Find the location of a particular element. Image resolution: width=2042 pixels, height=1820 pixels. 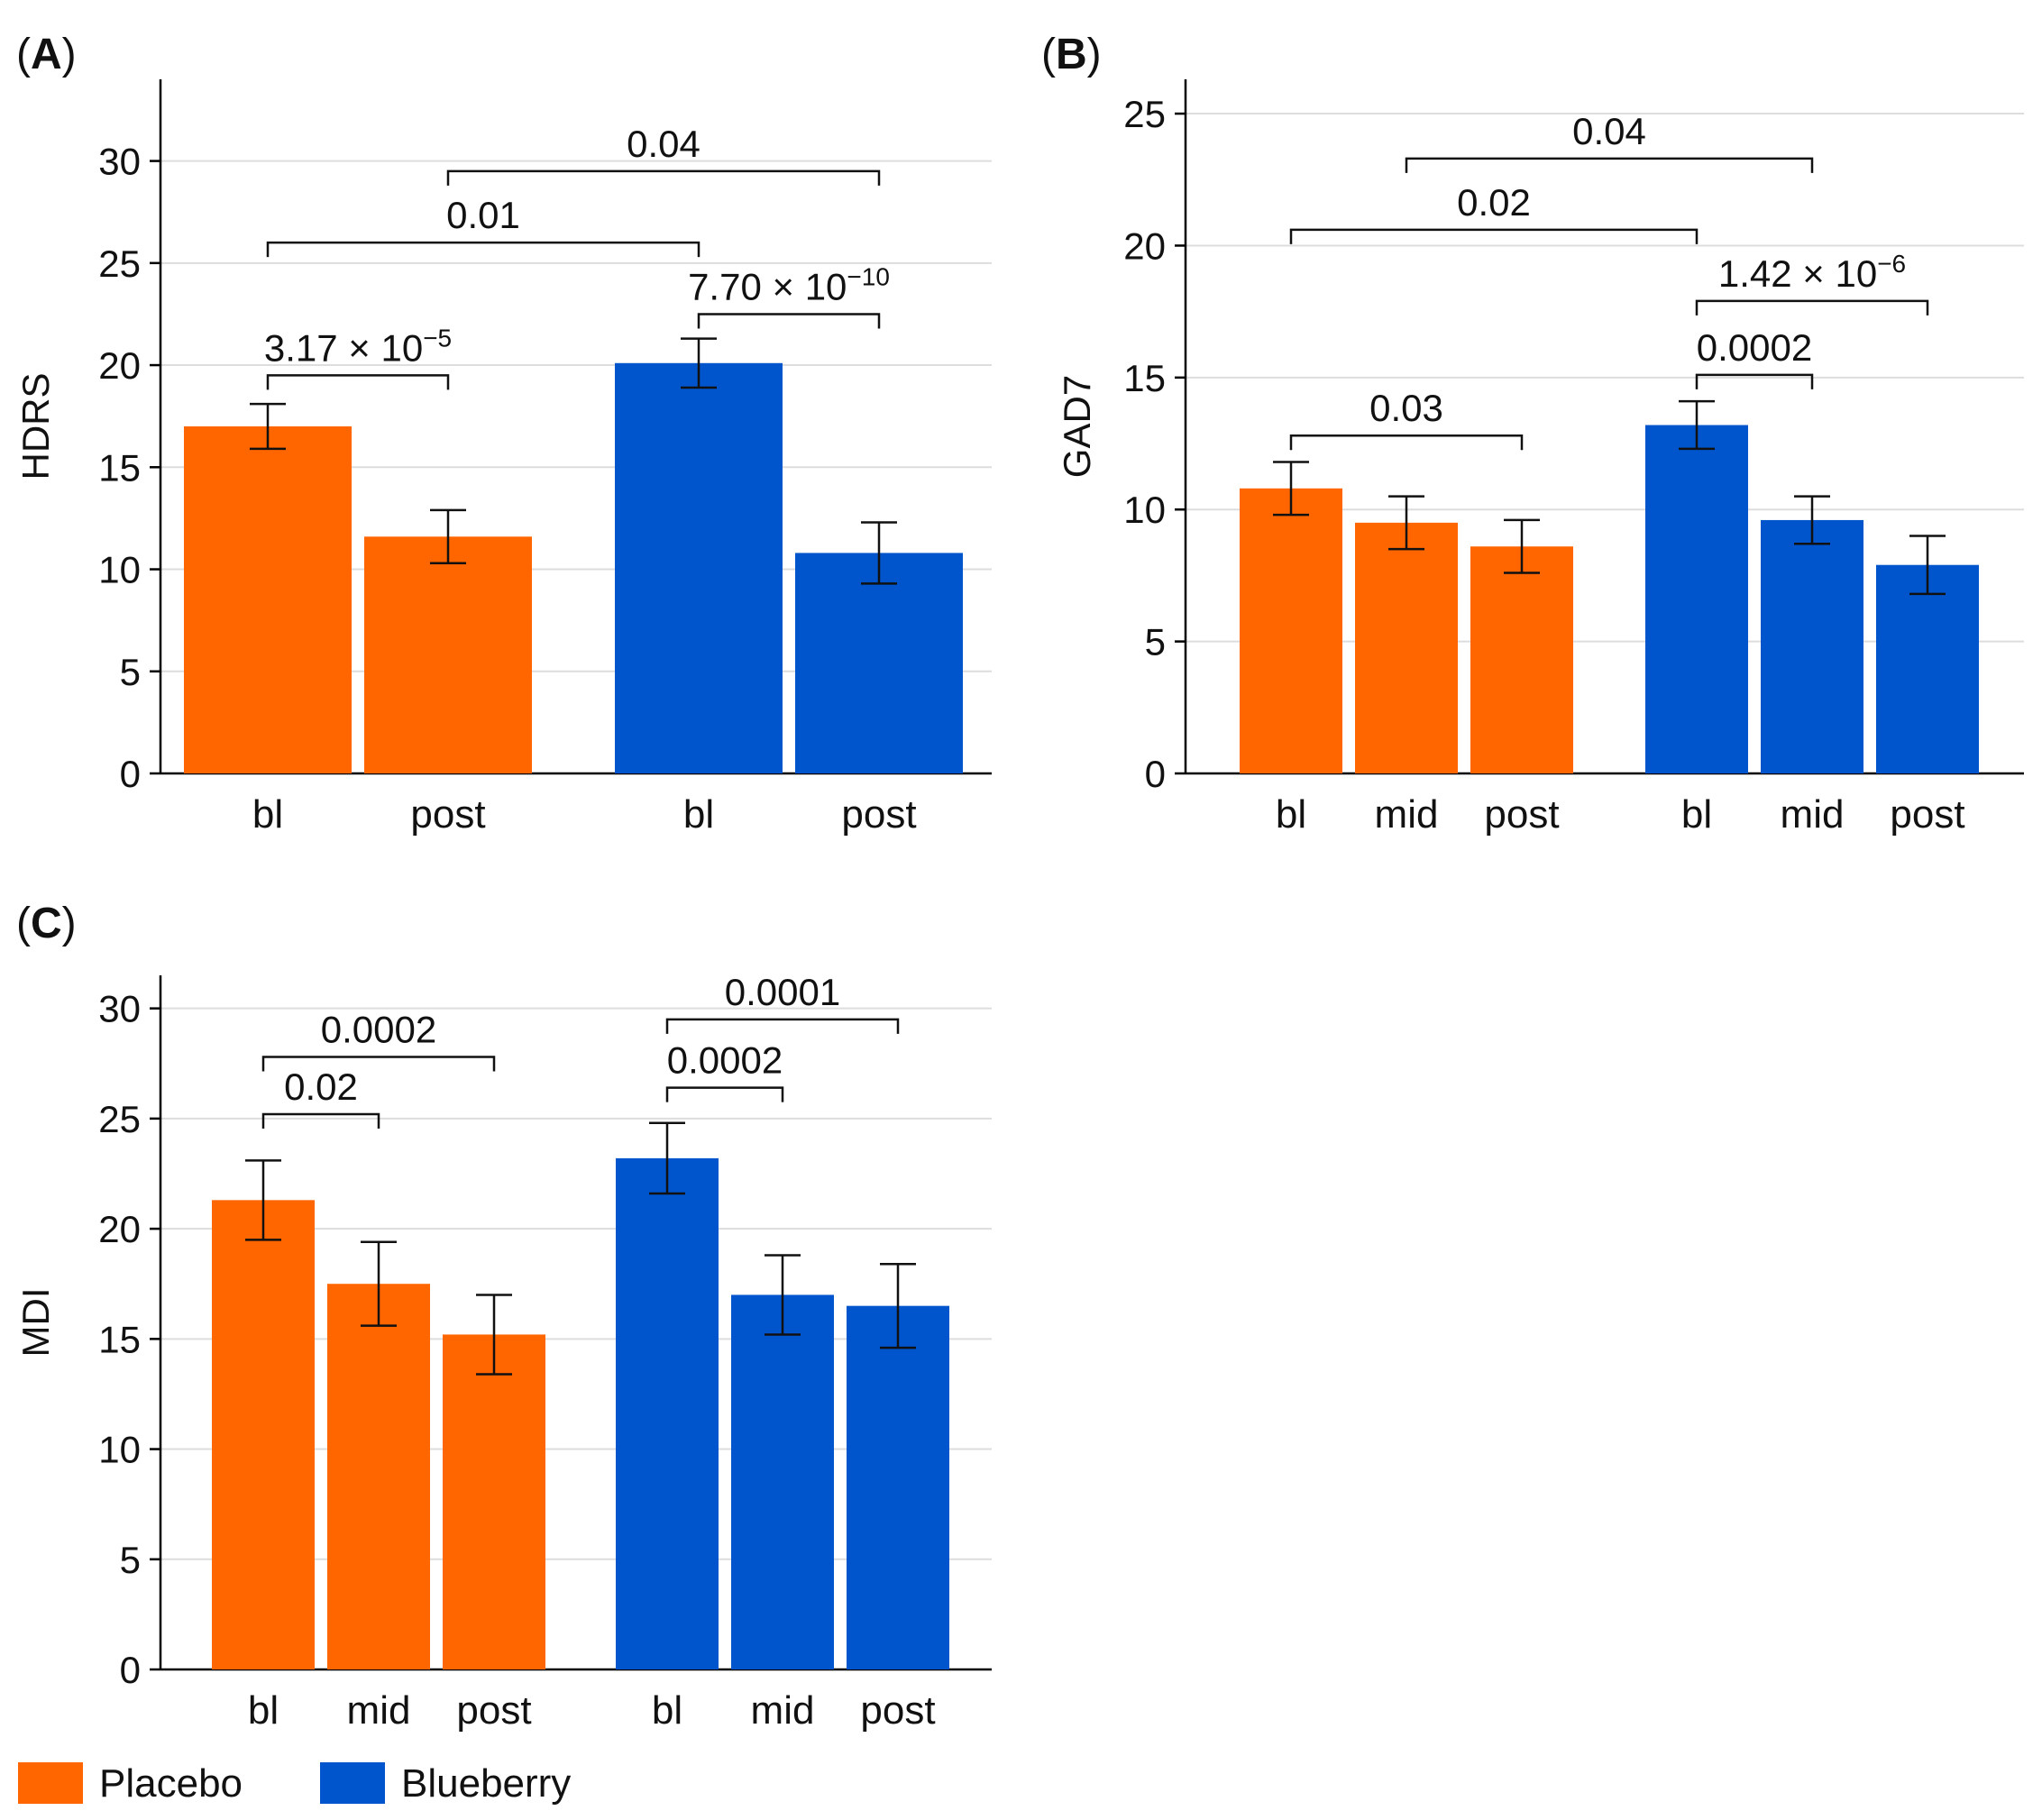

p-value-base: 0.0001 is located at coordinates (782, 992).